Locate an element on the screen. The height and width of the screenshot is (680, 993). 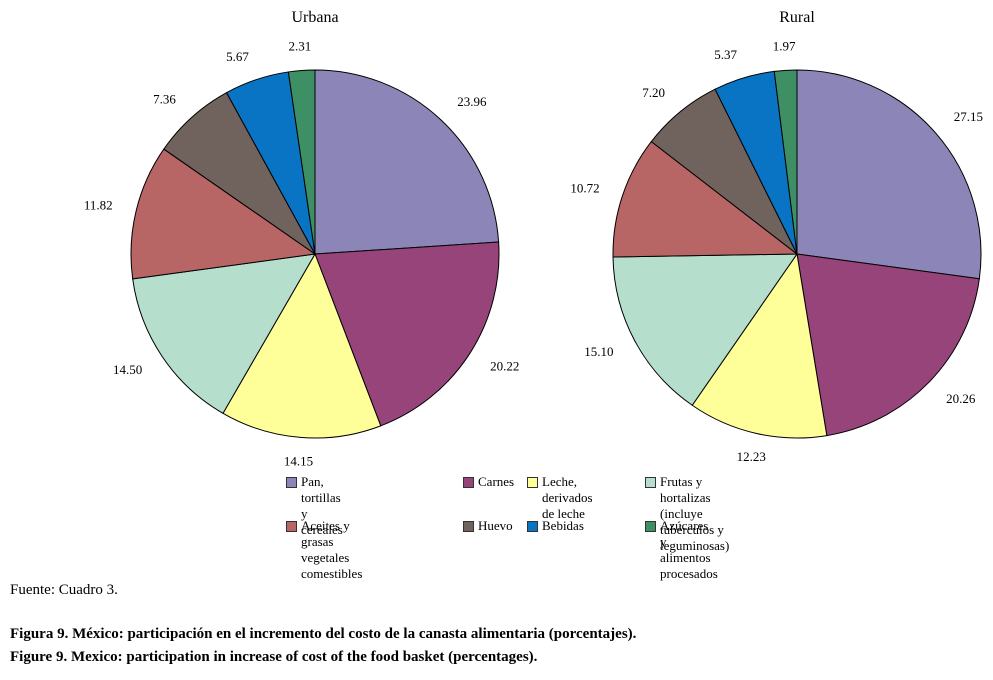
data-label-rural-2: 12.23 is located at coordinates (751, 456).